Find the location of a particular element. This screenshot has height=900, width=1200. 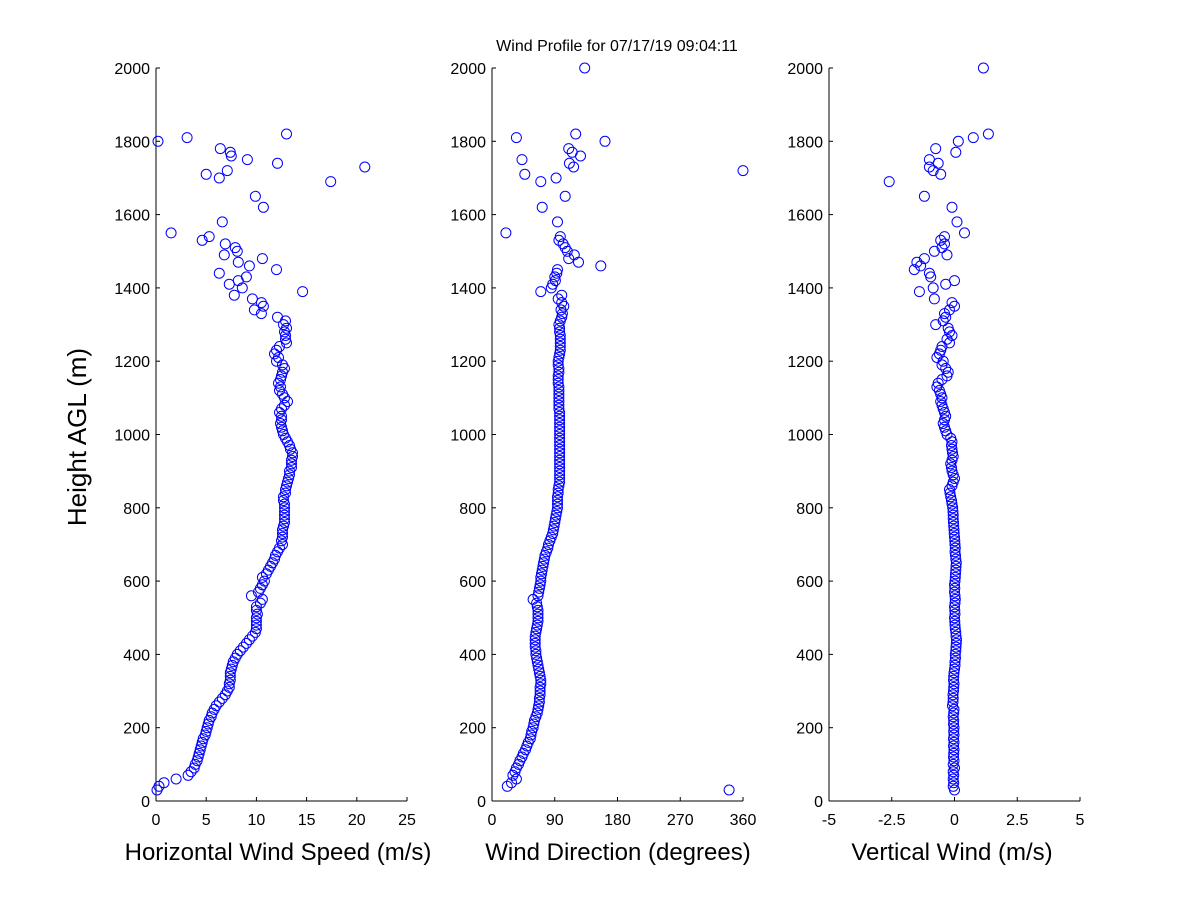

speed-y-tick-label: 1200 is located at coordinates (132, 362).